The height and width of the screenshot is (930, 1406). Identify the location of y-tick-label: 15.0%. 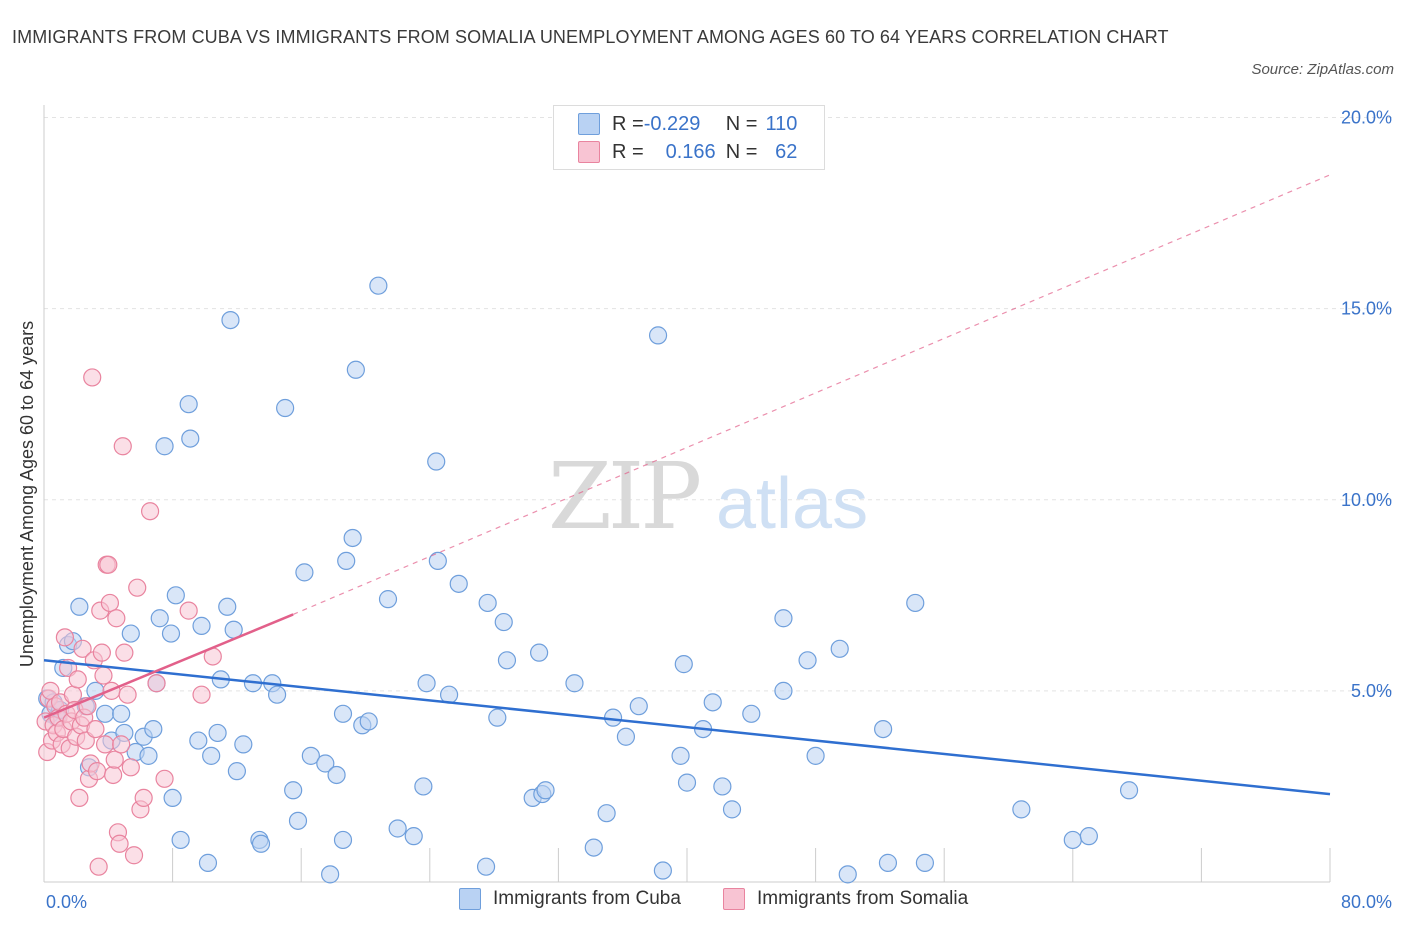
(1366, 309).